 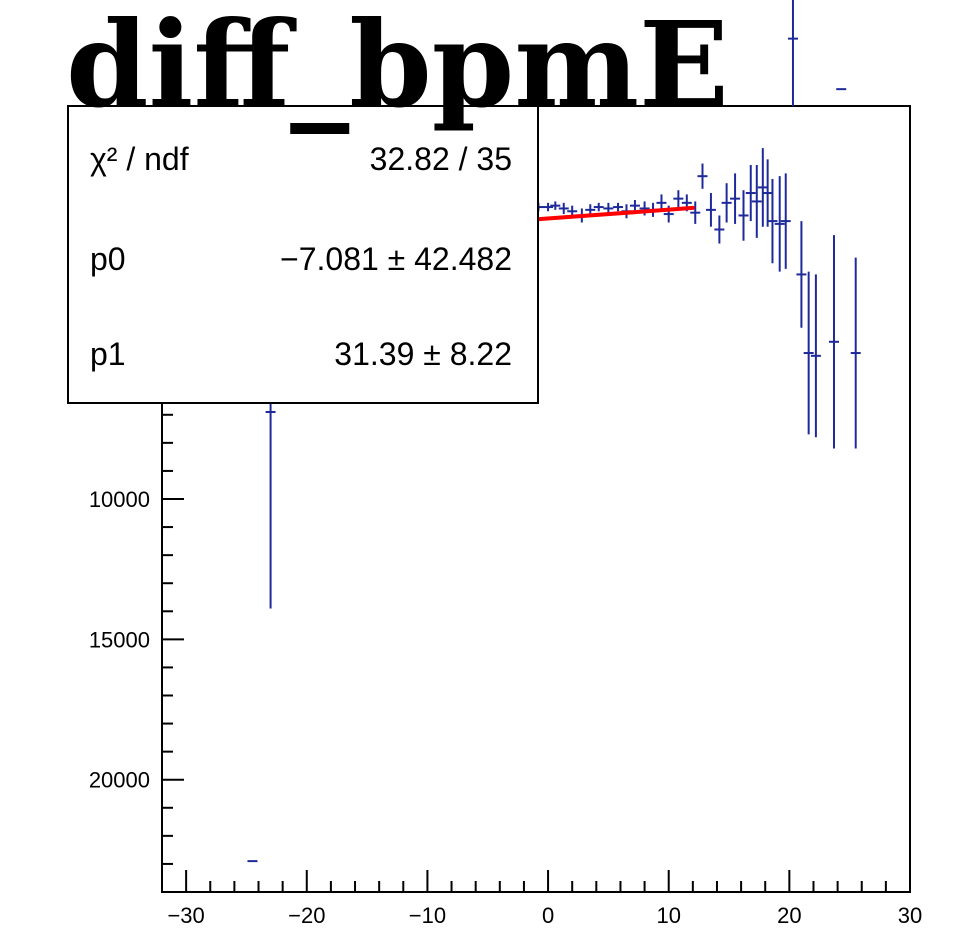 What do you see at coordinates (427, 915) in the screenshot?
I see `x-tick-label: −10` at bounding box center [427, 915].